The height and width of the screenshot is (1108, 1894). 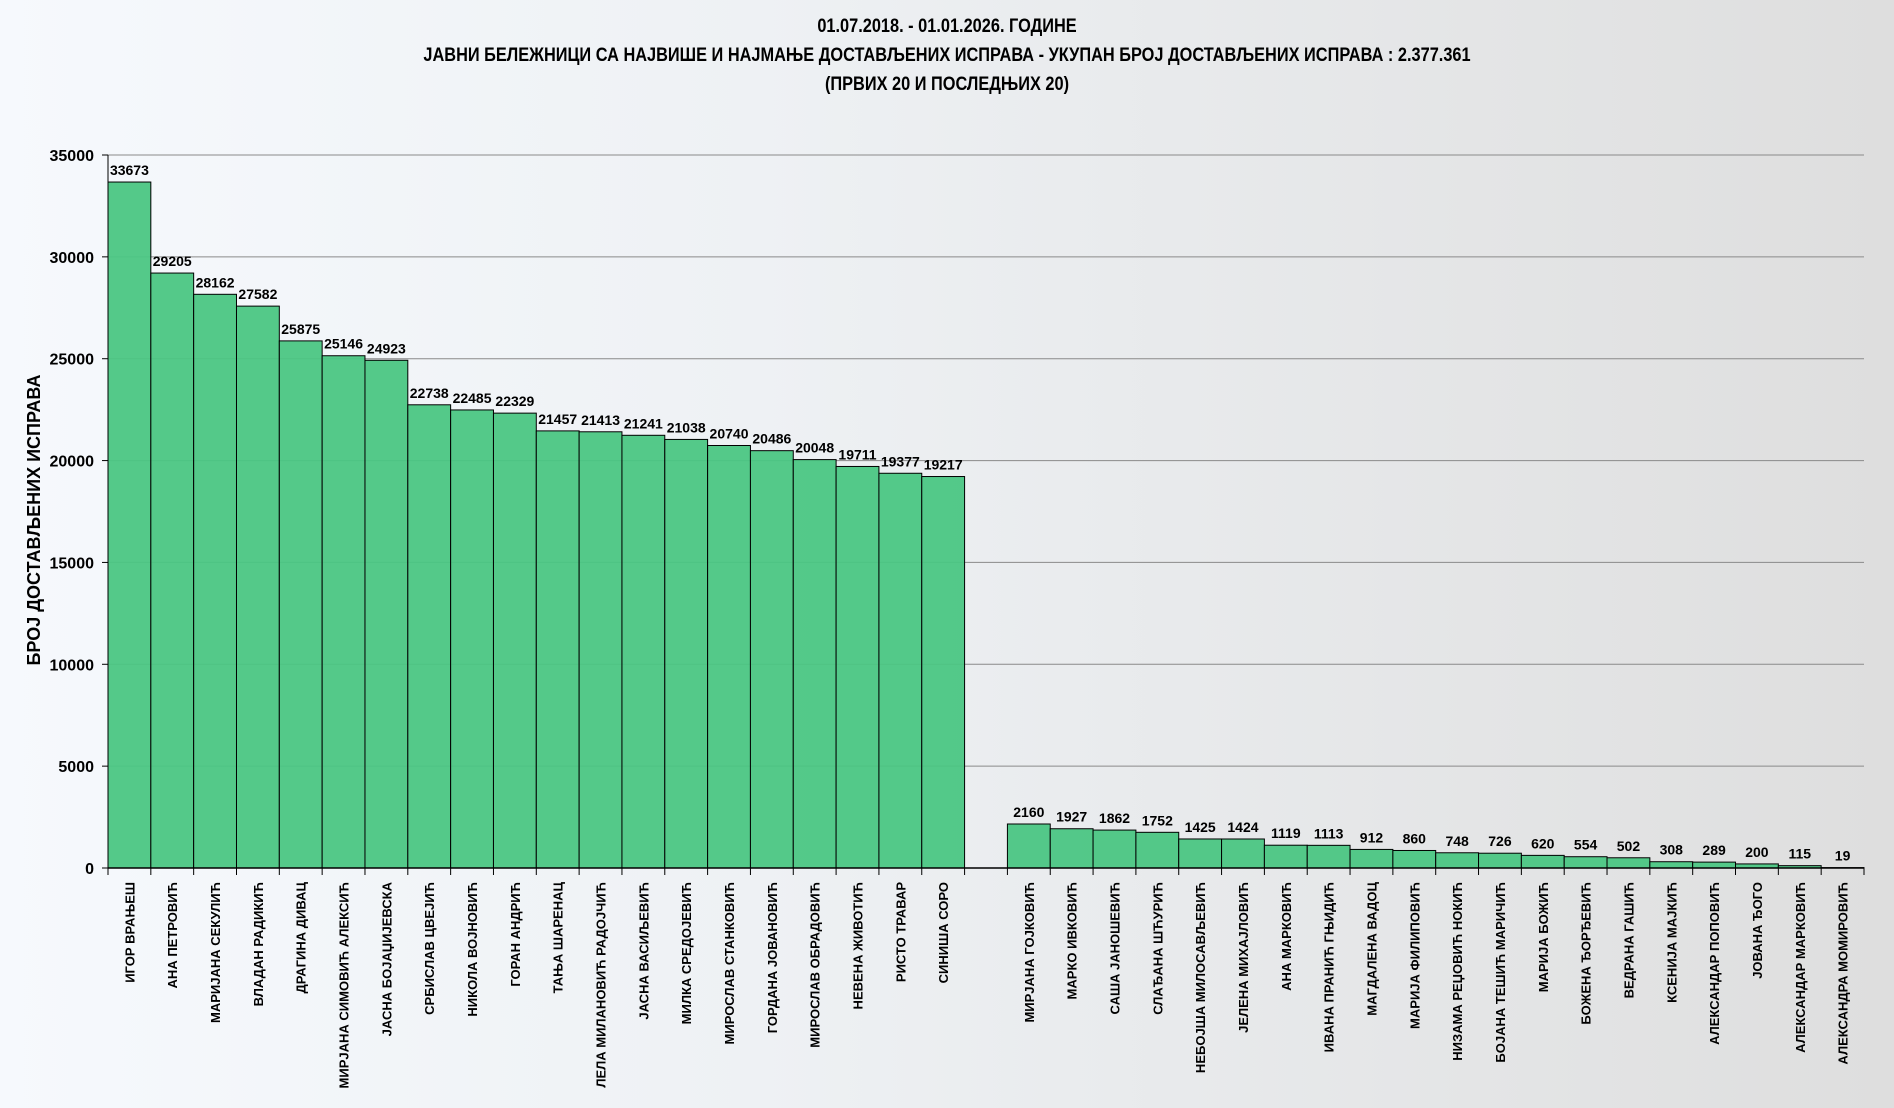 I want to click on y-tick-label: 15000, so click(x=72, y=563).